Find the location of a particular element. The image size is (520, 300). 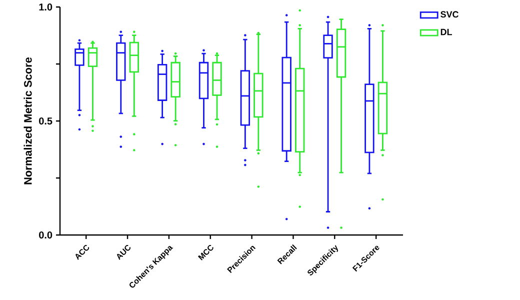

y-tick-label: 0.0 is located at coordinates (45, 235).